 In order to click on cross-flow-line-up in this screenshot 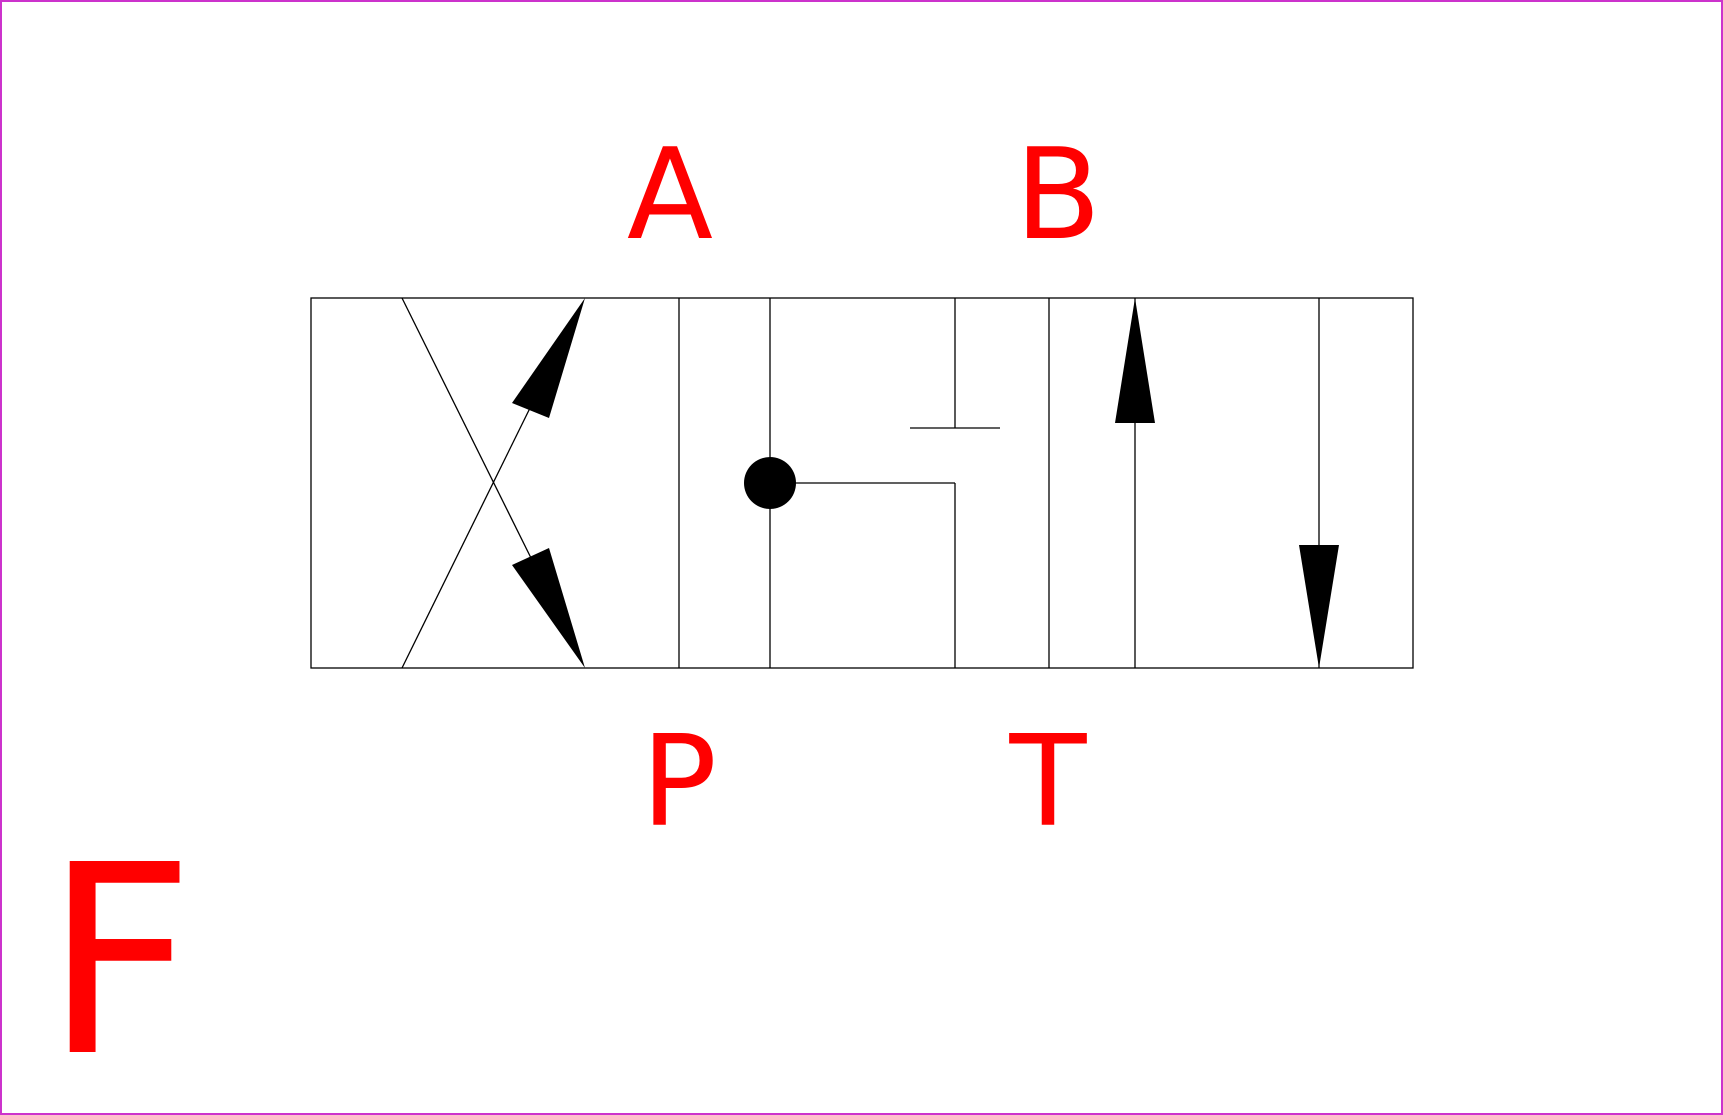, I will do `click(466, 537)`.